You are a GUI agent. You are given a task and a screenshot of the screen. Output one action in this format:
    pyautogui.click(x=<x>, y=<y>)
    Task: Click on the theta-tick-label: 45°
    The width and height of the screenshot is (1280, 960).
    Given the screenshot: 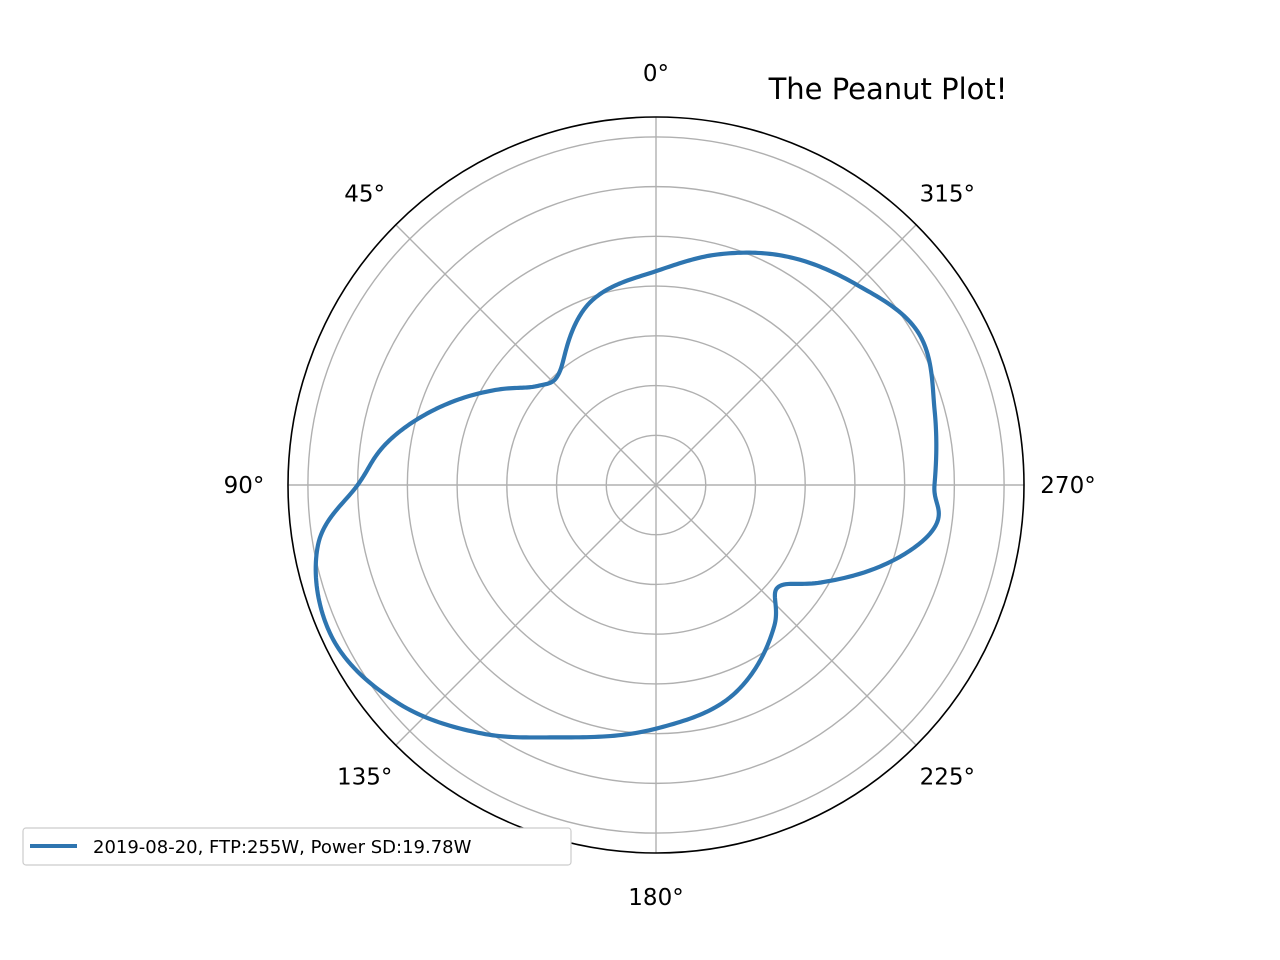 What is the action you would take?
    pyautogui.click(x=364, y=195)
    